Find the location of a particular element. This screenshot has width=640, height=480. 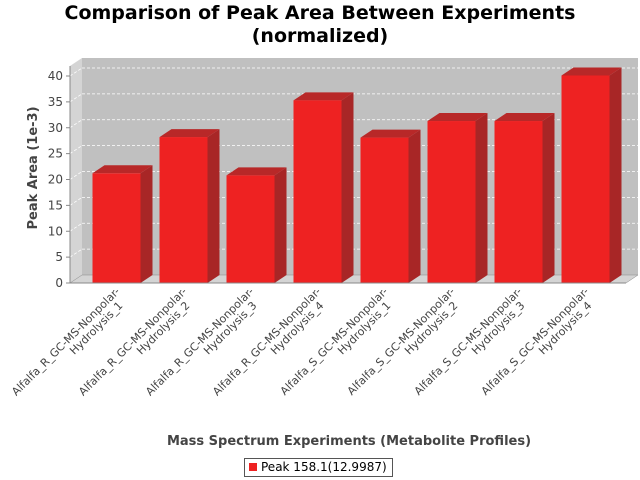

y-tick-label: 15 is located at coordinates (55, 205).